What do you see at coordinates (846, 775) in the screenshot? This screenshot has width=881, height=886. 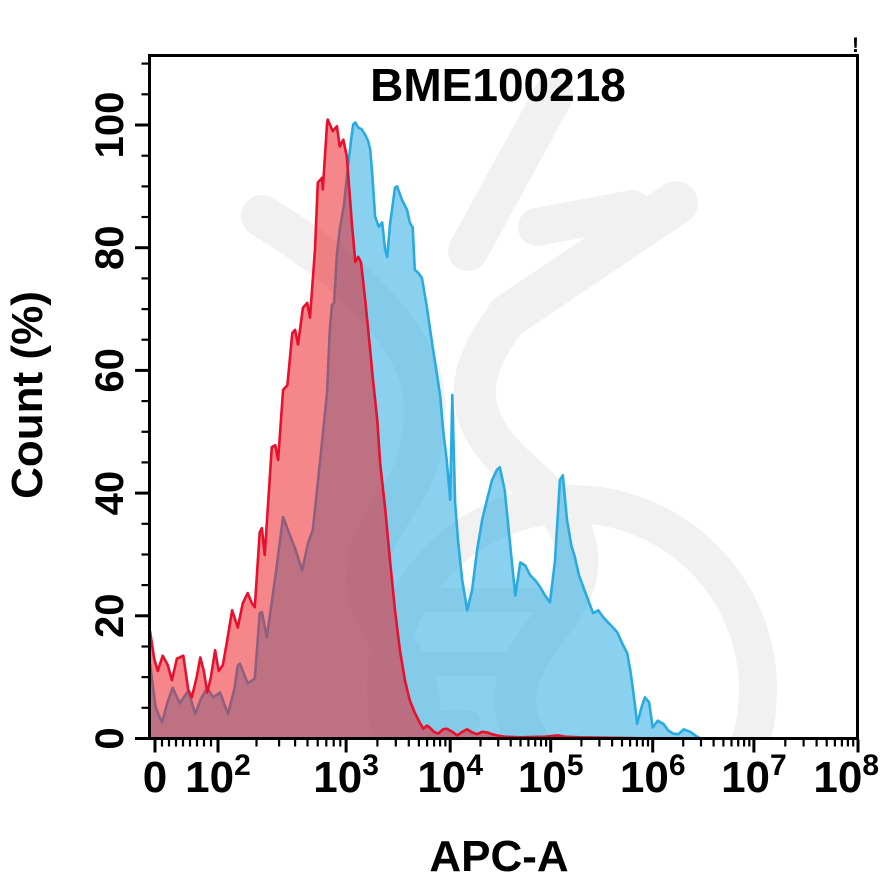 I see `x-tick-label: 10⁸` at bounding box center [846, 775].